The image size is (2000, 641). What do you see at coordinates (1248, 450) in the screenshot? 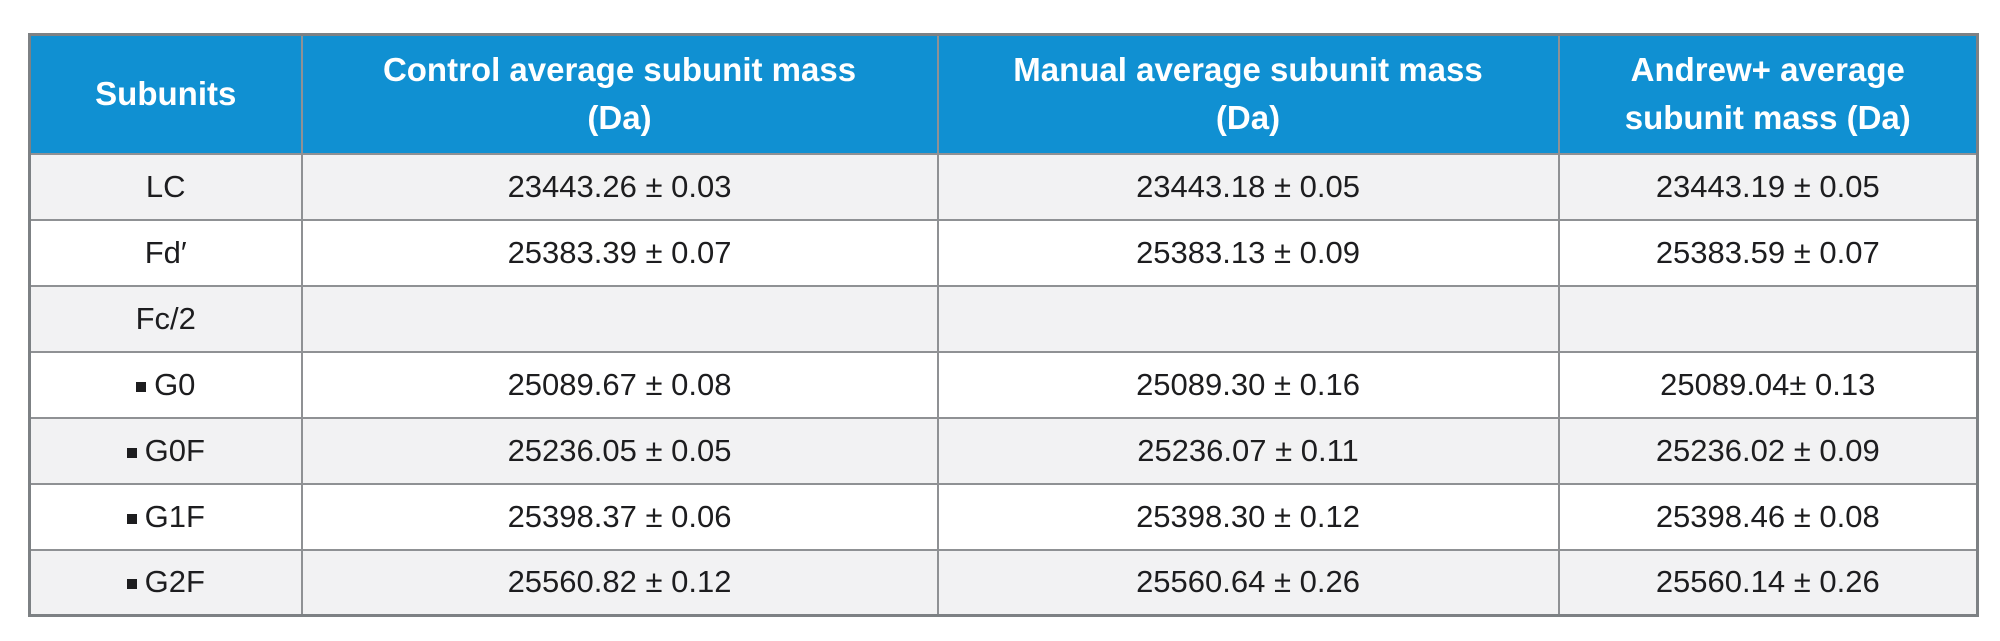
I see `manual-mass-cell: 25236.07 ± 0.11` at bounding box center [1248, 450].